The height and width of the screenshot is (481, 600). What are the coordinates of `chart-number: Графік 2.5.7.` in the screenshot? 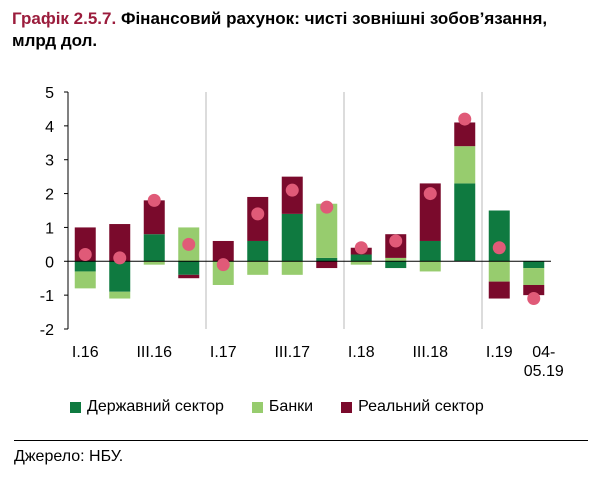 It's located at (64, 18).